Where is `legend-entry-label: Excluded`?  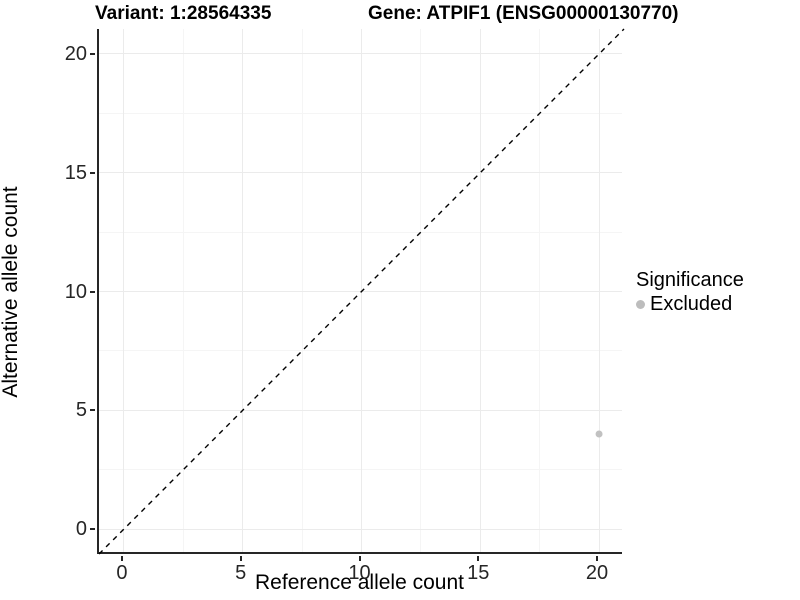
legend-entry-label: Excluded is located at coordinates (691, 304).